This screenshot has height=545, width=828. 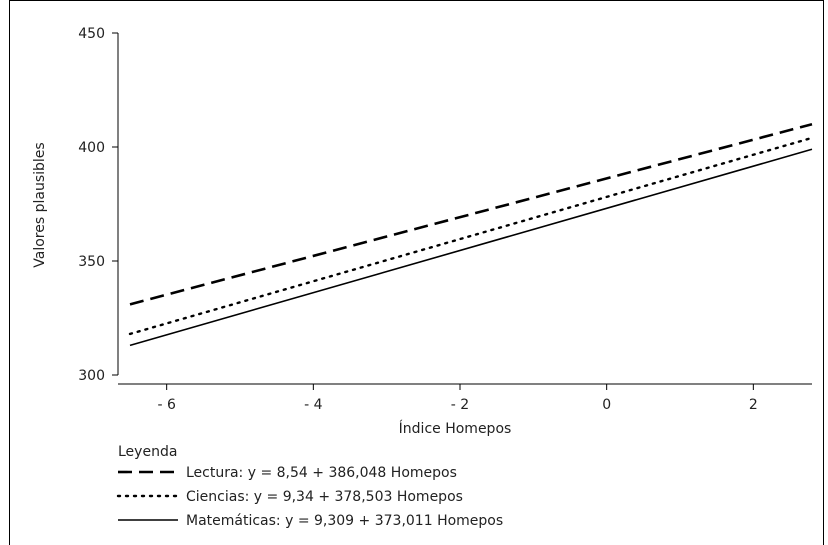 What do you see at coordinates (91, 262) in the screenshot?
I see `y-tick-label: 350` at bounding box center [91, 262].